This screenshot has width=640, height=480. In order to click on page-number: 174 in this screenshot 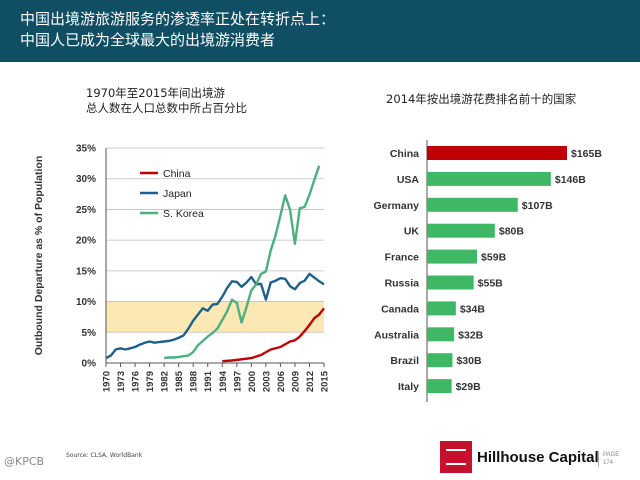, I will do `click(608, 463)`.